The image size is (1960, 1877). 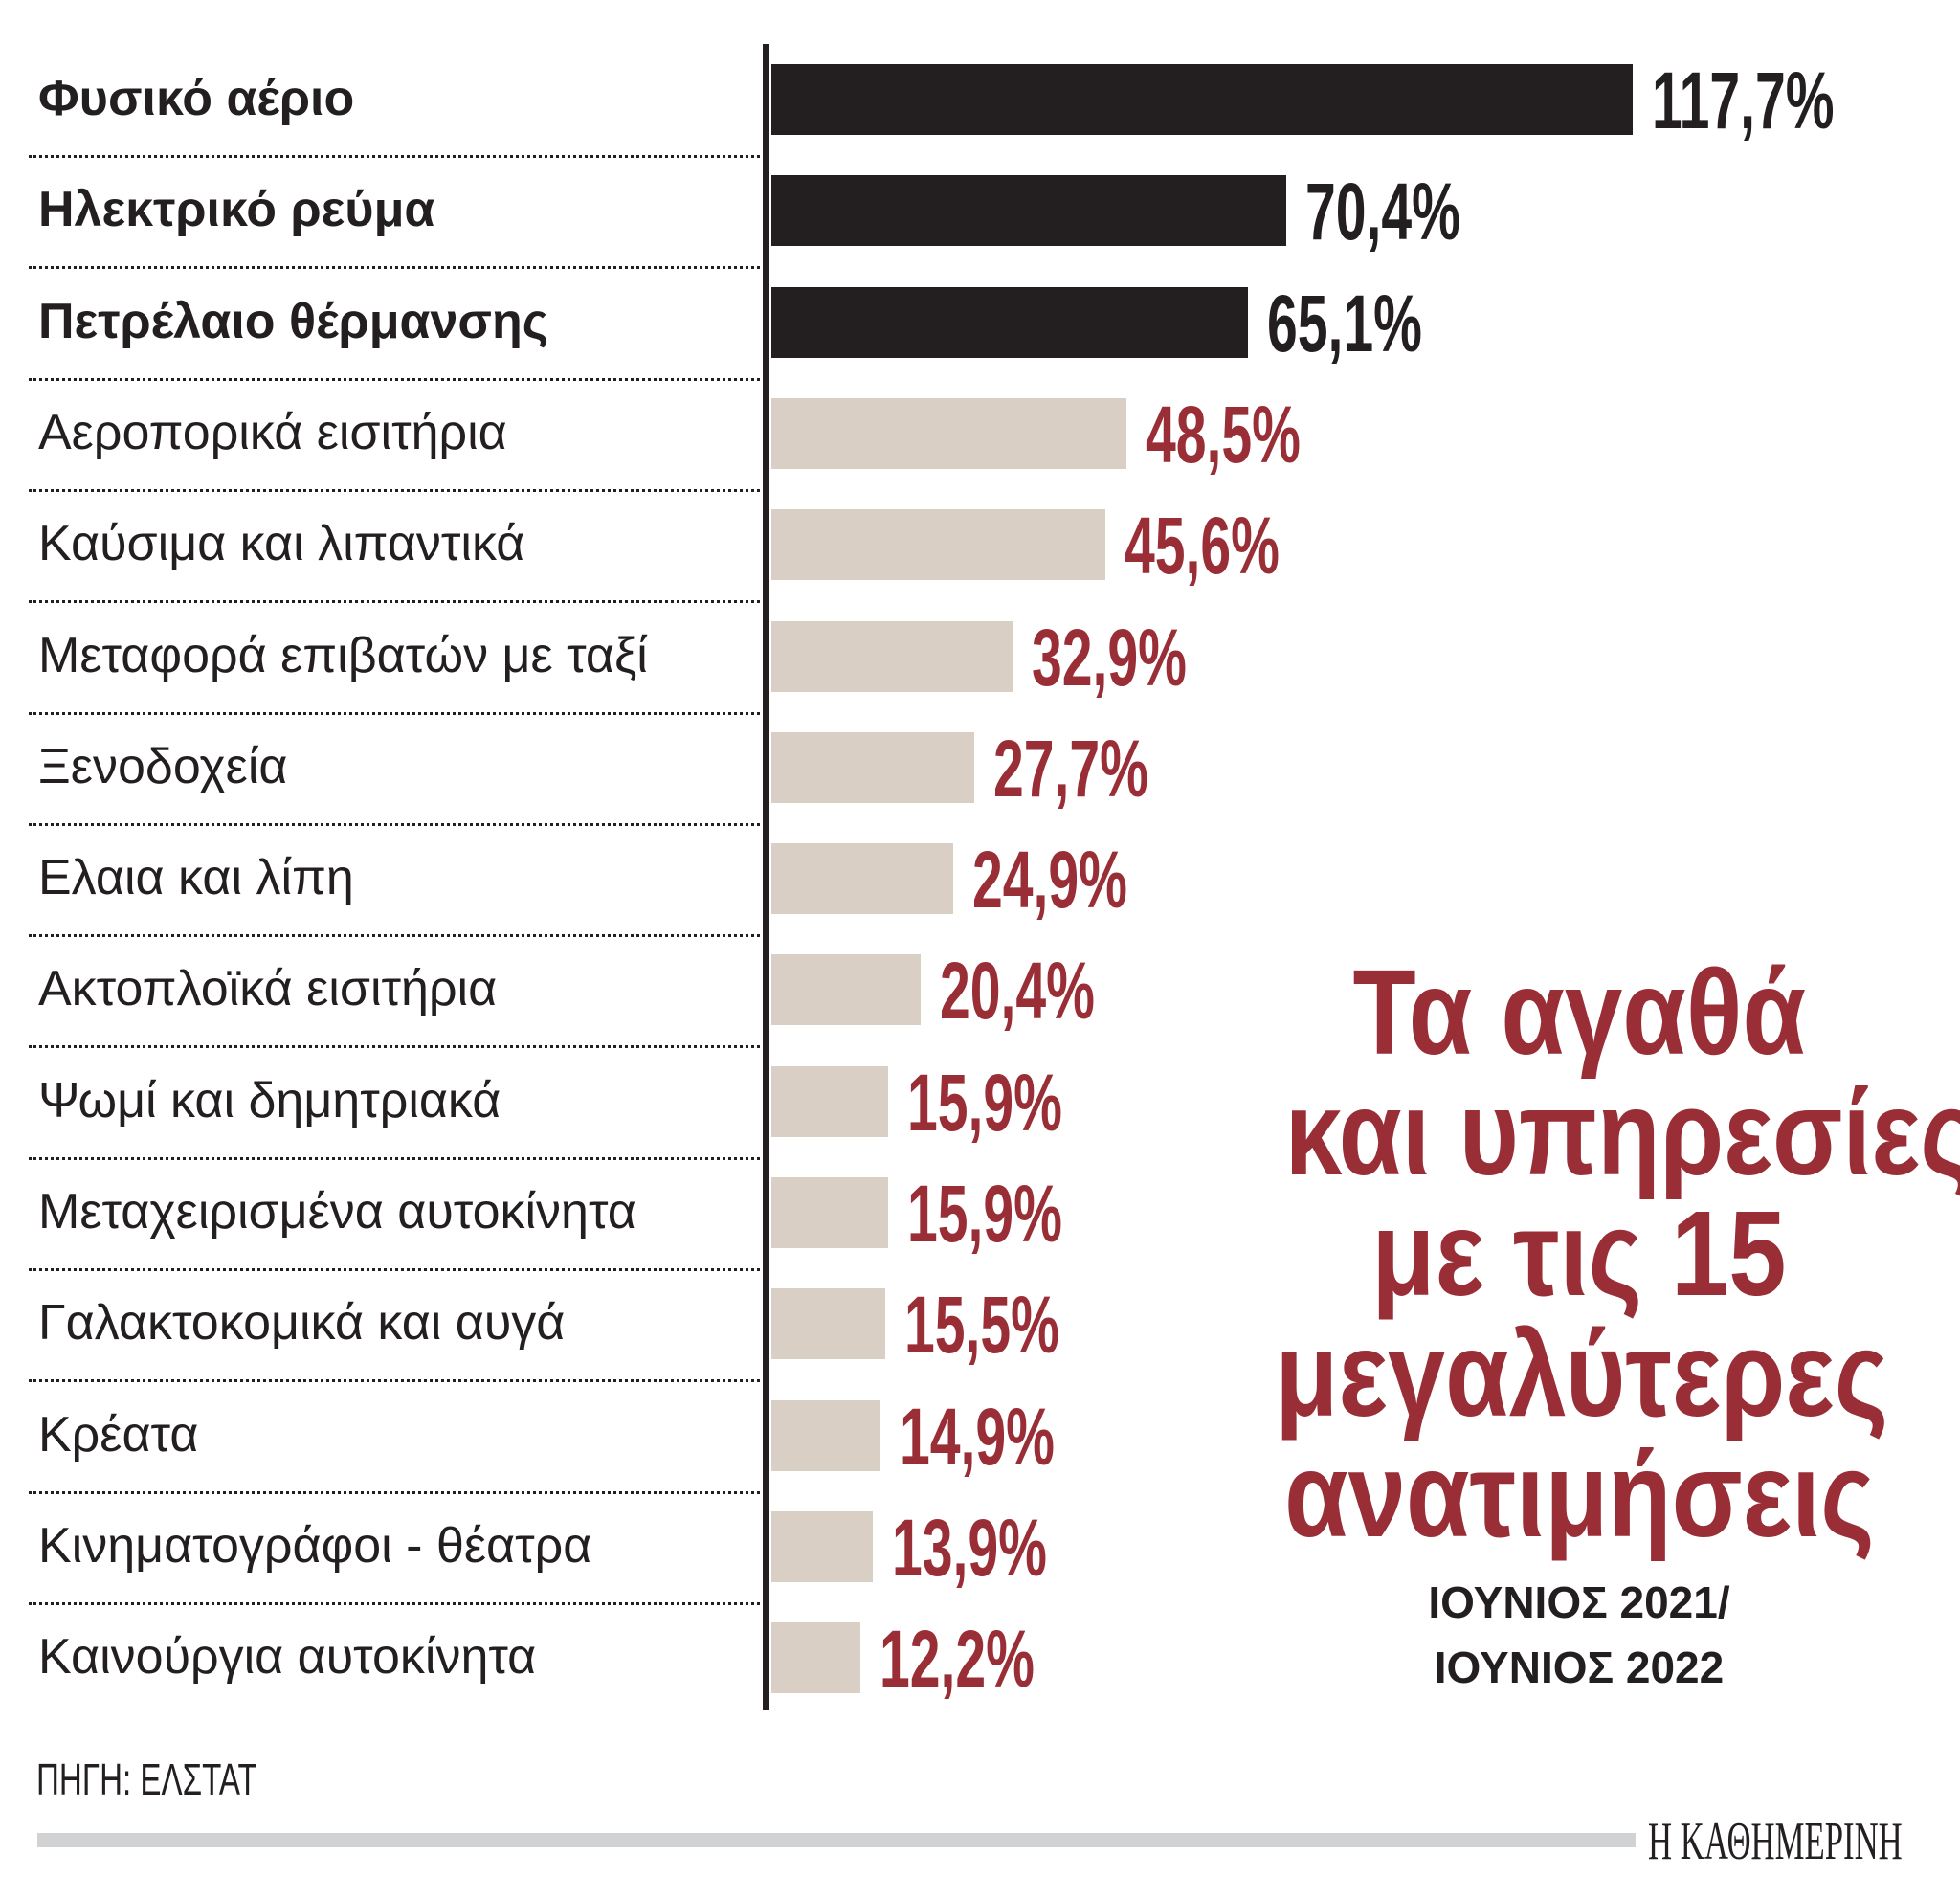 I want to click on chart-subtitle: ΙΟΥΝΙΟΣ 2021/ ΙΟΥΝΙΟΣ 2022, so click(x=1579, y=1635).